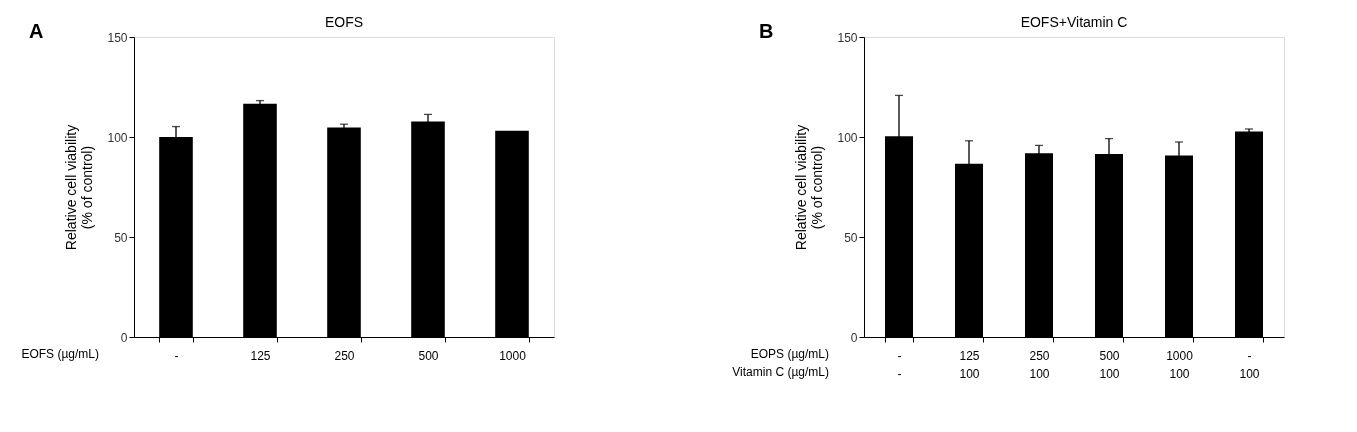 The width and height of the screenshot is (1357, 432). I want to click on text: A, so click(36, 31).